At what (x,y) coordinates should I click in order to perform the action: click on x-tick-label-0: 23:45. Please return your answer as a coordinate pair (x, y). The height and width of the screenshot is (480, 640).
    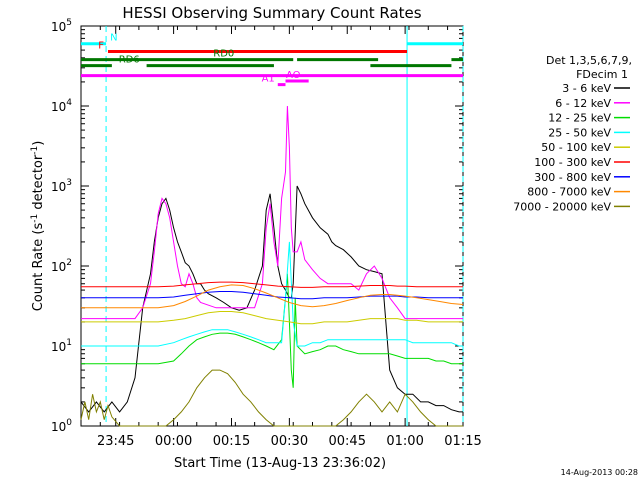
    Looking at the image, I should click on (115, 441).